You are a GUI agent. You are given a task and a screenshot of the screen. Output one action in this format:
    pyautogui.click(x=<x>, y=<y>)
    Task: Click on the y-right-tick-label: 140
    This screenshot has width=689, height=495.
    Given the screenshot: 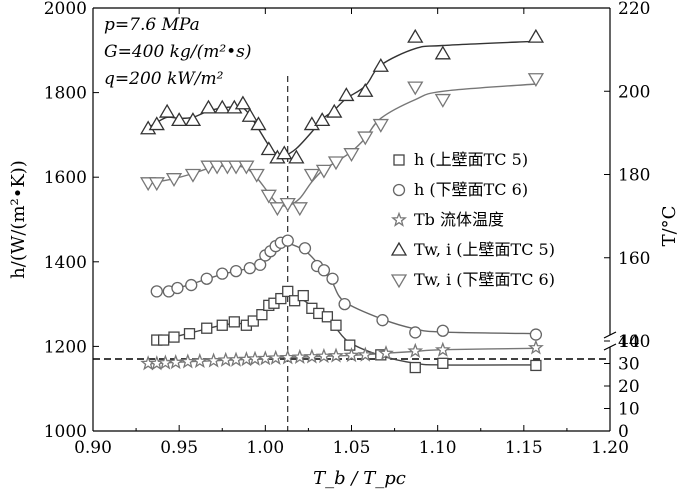 What is the action you would take?
    pyautogui.click(x=634, y=342)
    